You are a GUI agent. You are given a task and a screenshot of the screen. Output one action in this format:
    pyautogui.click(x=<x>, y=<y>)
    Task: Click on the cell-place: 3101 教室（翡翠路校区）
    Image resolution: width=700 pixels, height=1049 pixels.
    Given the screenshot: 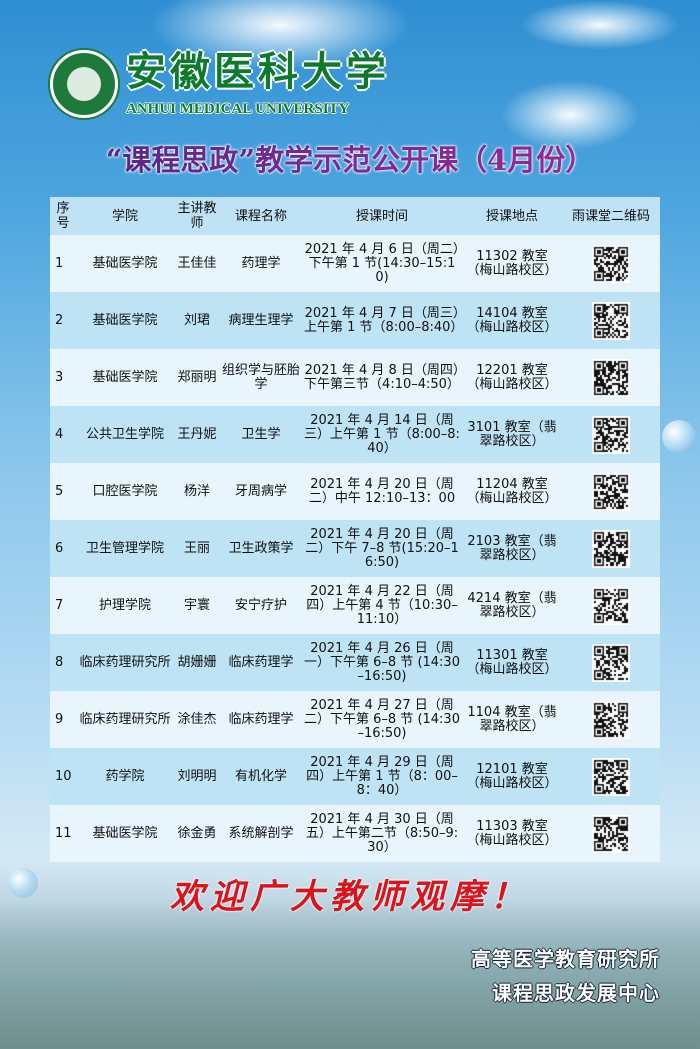 What is the action you would take?
    pyautogui.click(x=512, y=434)
    